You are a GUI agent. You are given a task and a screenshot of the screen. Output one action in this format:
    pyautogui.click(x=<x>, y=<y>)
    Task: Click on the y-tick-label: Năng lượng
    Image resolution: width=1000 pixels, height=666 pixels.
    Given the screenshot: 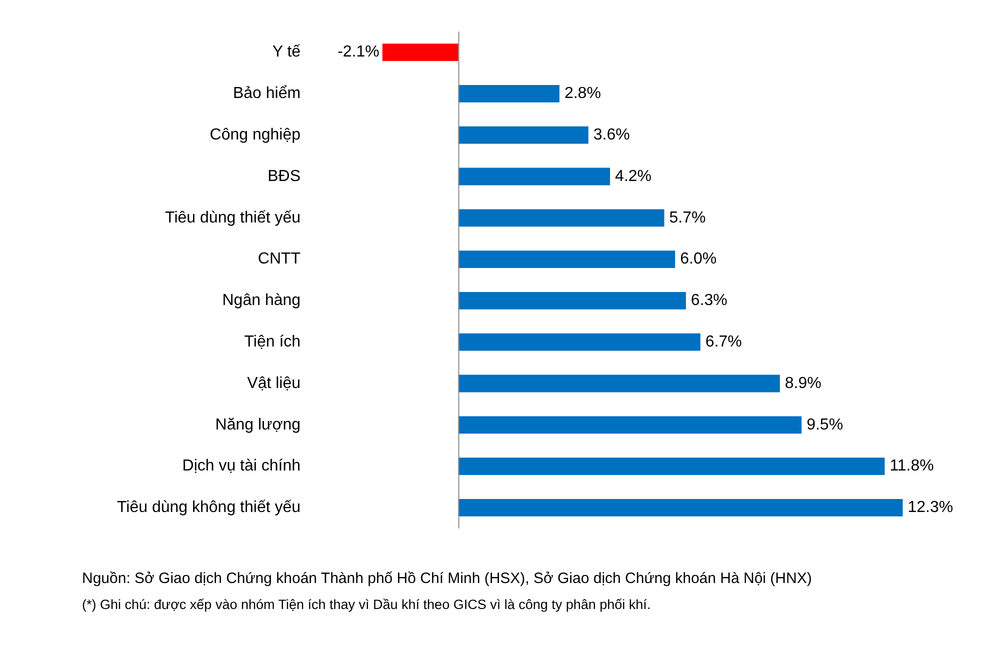 What is the action you would take?
    pyautogui.click(x=258, y=425)
    